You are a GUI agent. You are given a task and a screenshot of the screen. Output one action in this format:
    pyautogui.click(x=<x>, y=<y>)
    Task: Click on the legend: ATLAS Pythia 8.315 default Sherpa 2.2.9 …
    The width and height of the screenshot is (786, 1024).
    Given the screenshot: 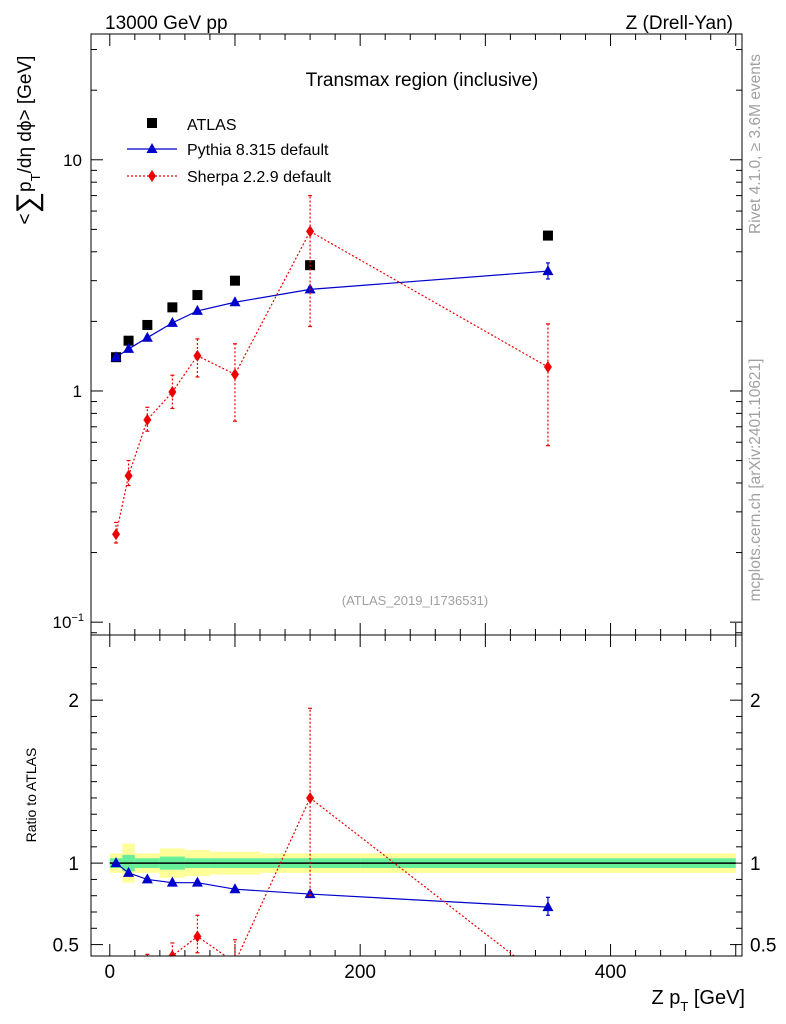 What is the action you would take?
    pyautogui.click(x=229, y=151)
    